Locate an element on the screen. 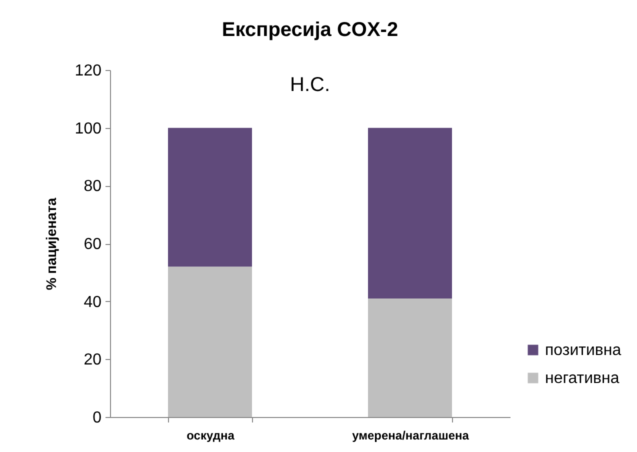  legend-label: позитивна is located at coordinates (583, 350).